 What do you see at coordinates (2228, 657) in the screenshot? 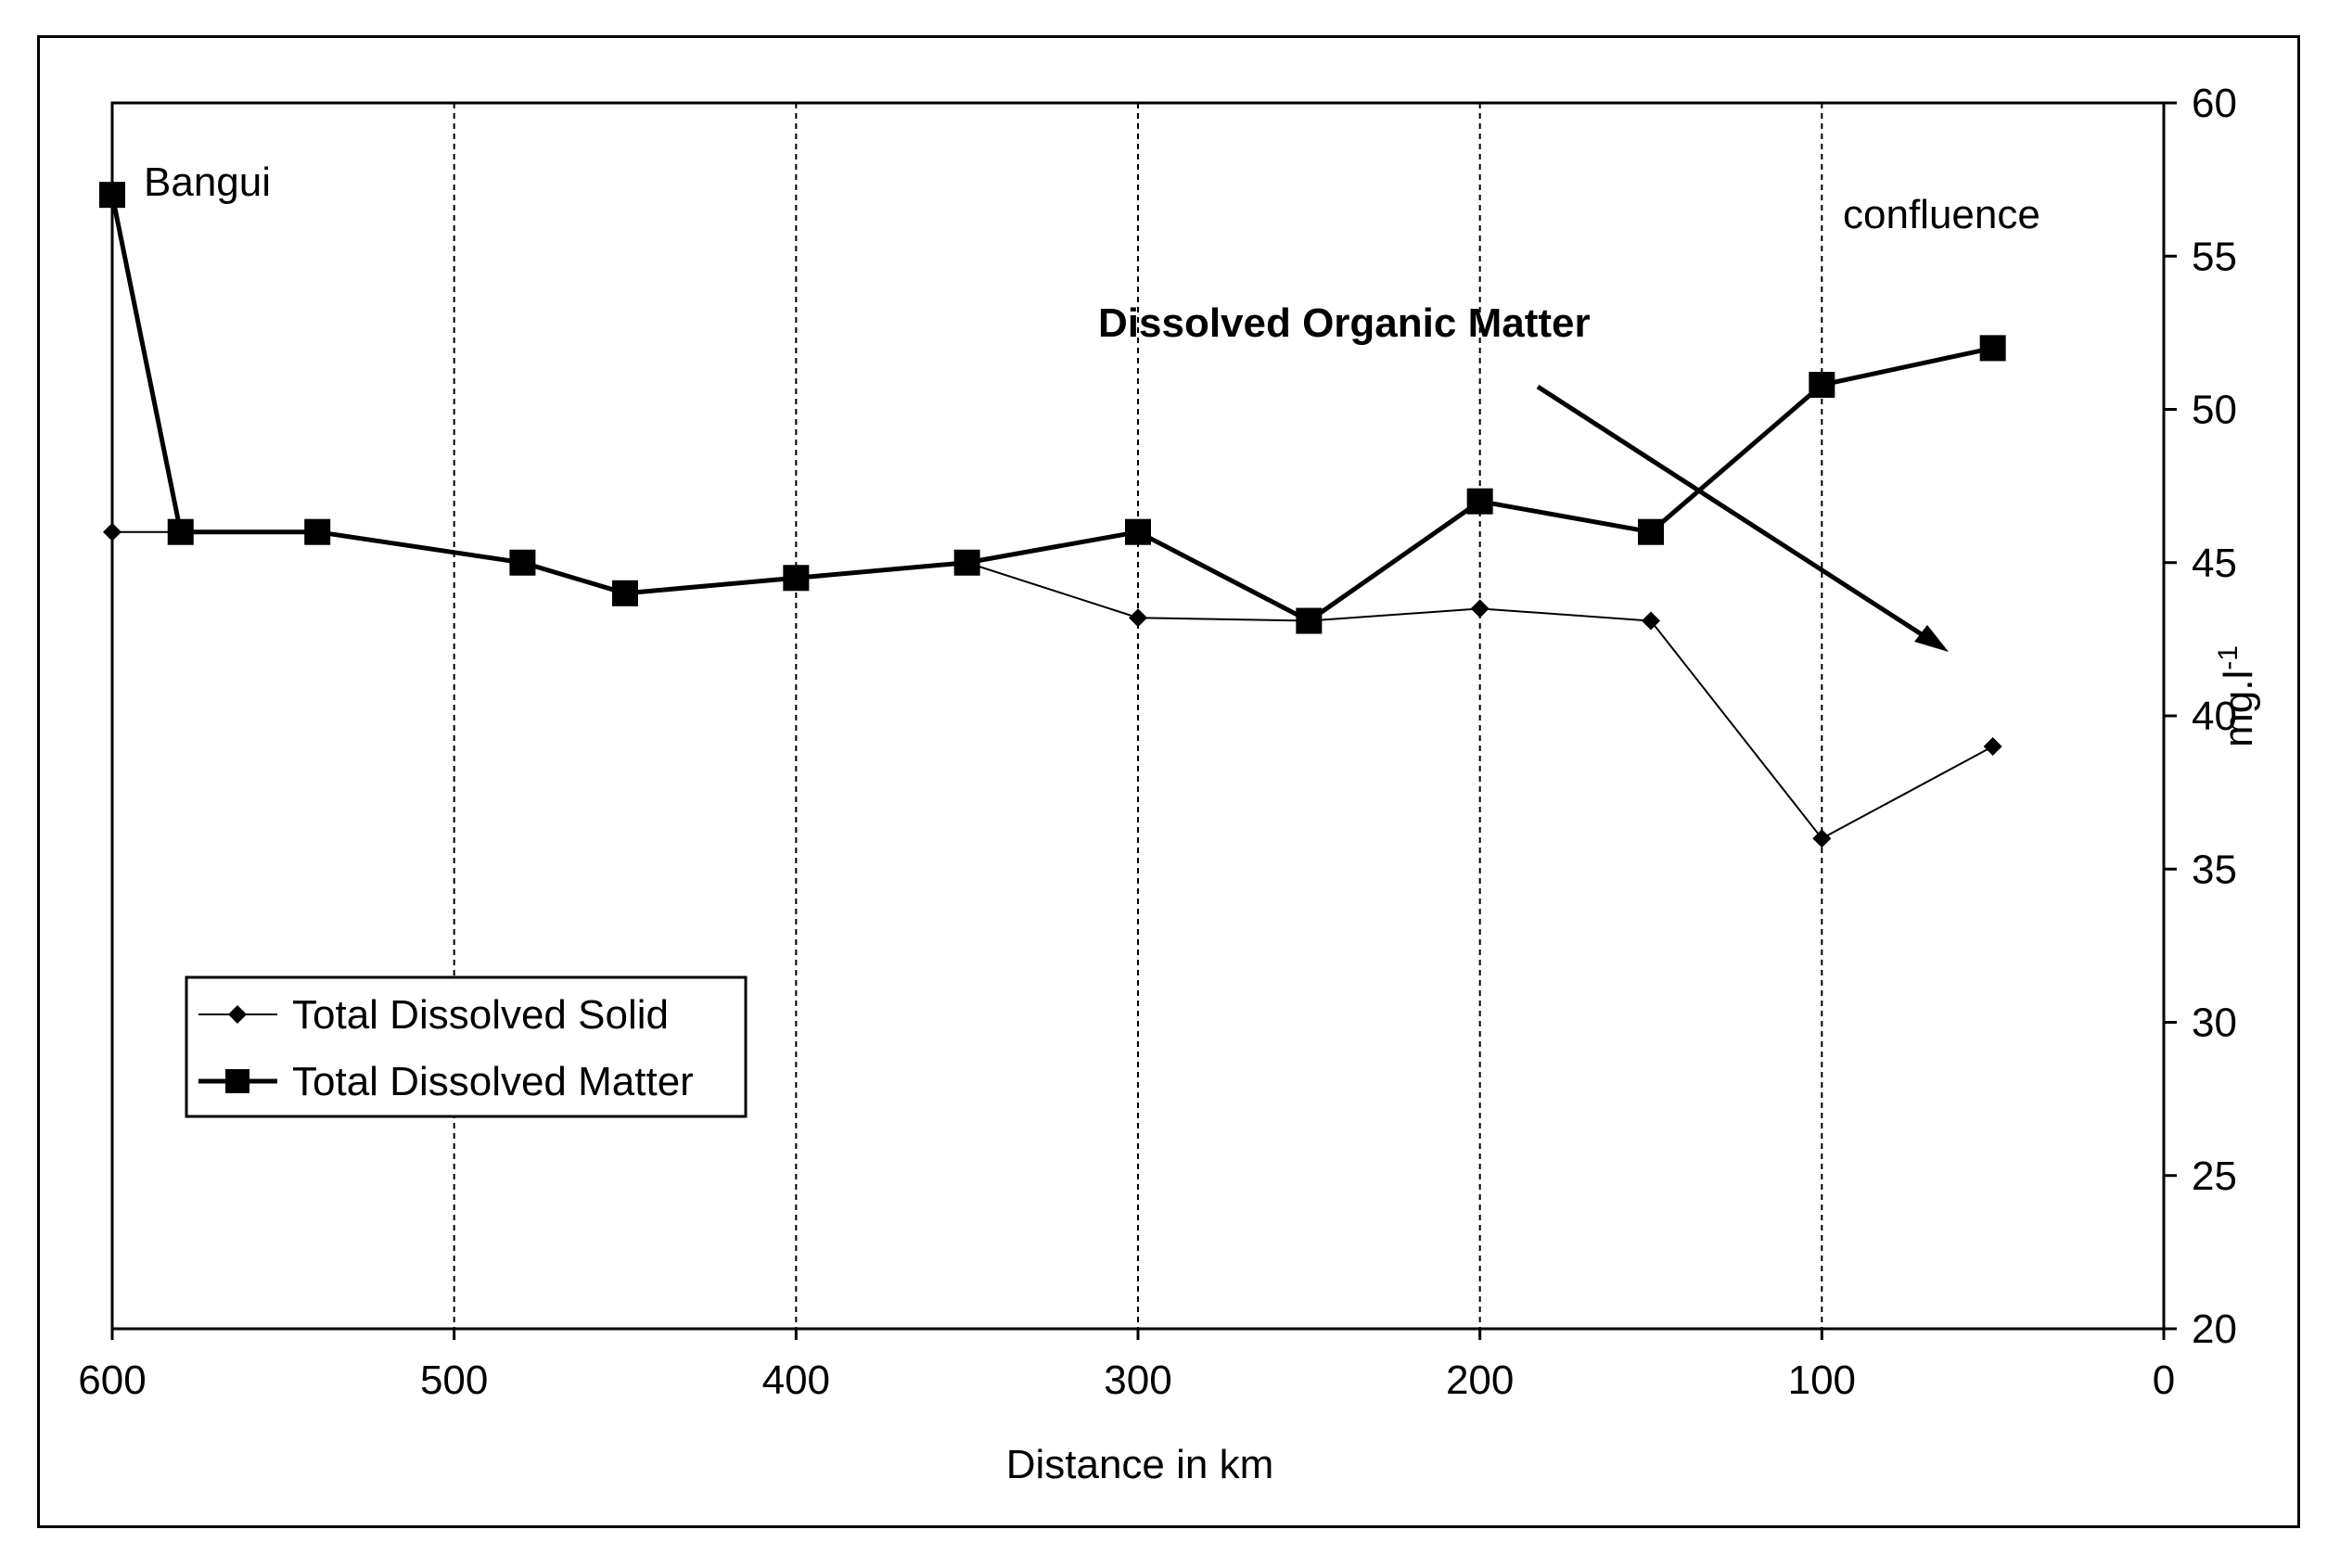
I see `y-axis-title-sup: -1` at bounding box center [2228, 657].